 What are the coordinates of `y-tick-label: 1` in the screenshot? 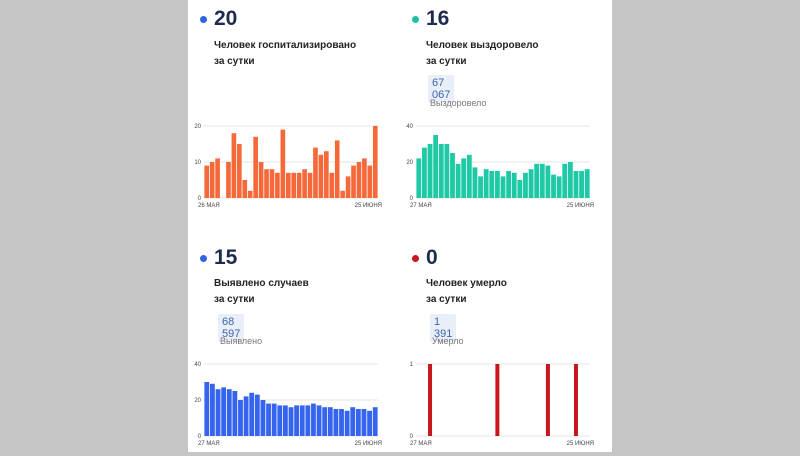 It's located at (412, 365).